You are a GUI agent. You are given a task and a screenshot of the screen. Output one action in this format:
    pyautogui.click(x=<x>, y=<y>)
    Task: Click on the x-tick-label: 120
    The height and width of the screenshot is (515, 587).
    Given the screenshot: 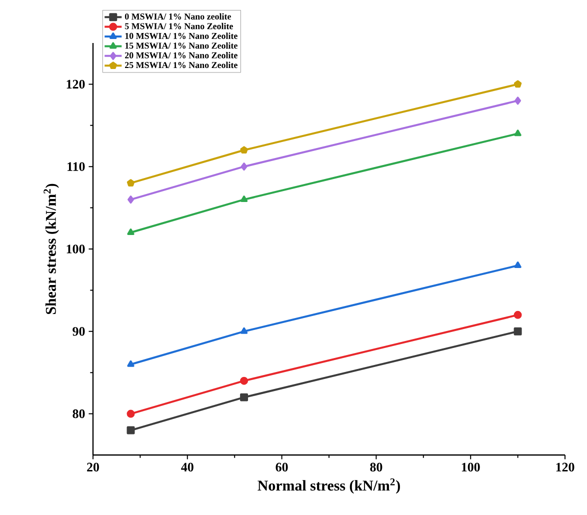 What is the action you would take?
    pyautogui.click(x=565, y=467)
    